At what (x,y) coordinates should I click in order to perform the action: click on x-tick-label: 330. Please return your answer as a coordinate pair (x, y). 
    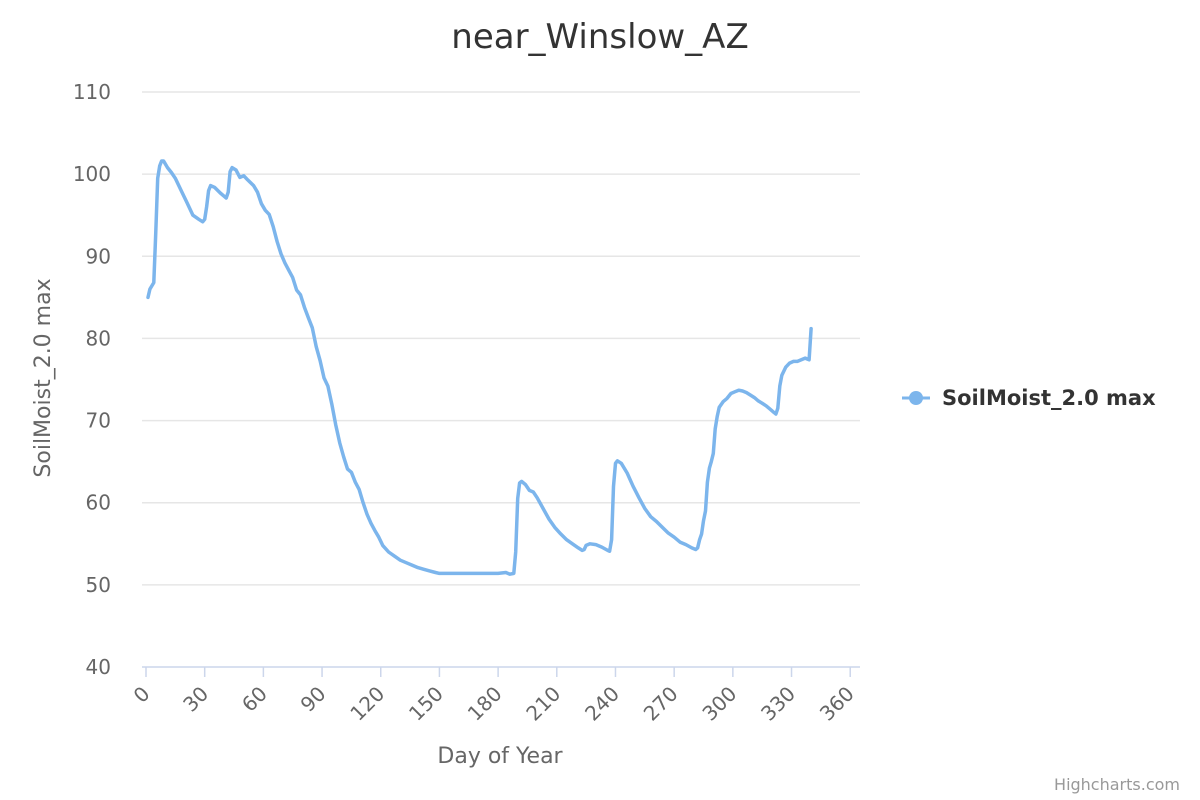
    Looking at the image, I should click on (778, 704).